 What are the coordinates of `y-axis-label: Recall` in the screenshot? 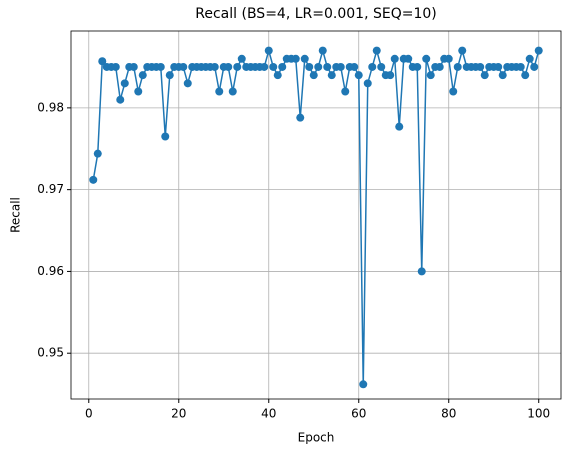 It's located at (16, 215).